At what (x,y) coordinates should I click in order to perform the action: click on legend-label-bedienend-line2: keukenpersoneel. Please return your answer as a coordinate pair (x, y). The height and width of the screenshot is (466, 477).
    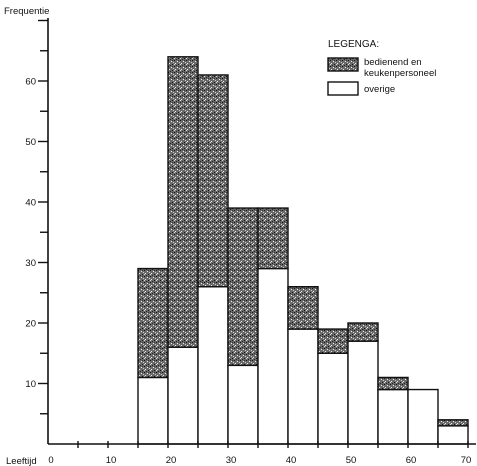
    Looking at the image, I should click on (400, 73).